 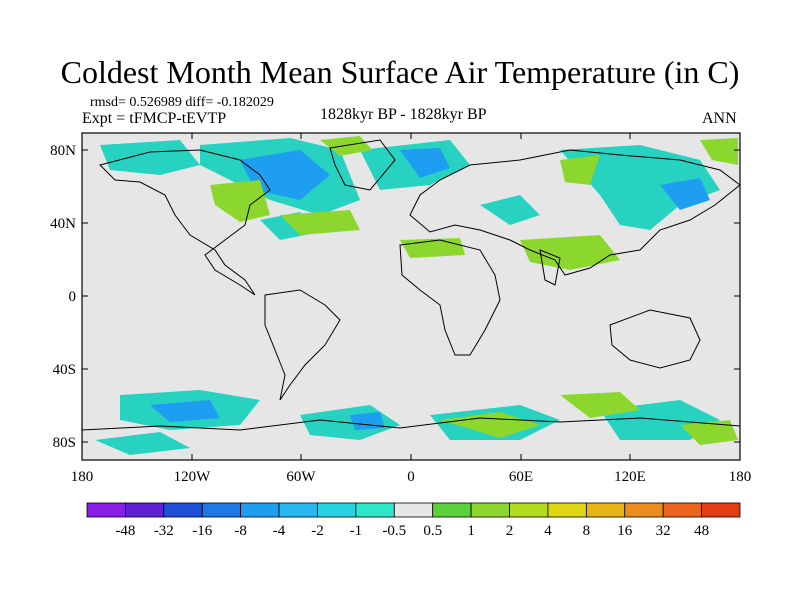 What do you see at coordinates (64, 443) in the screenshot?
I see `y-tick-label: 80S` at bounding box center [64, 443].